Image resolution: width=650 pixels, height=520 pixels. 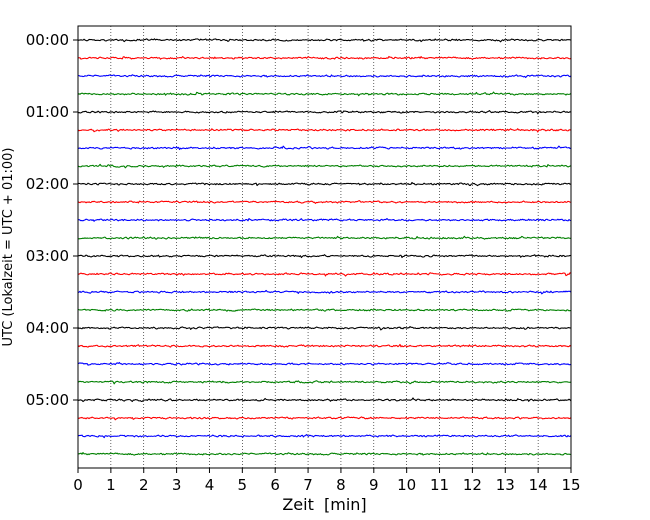 I want to click on y-tick-label: 03:00, so click(x=47, y=256).